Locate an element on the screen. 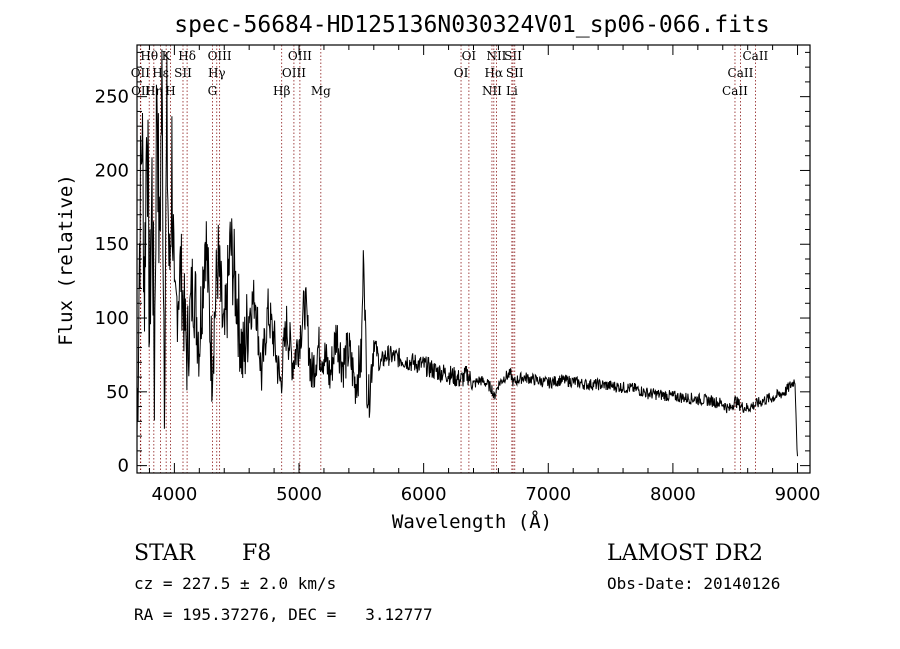 The image size is (900, 649). line-label-16: OI is located at coordinates (469, 56).